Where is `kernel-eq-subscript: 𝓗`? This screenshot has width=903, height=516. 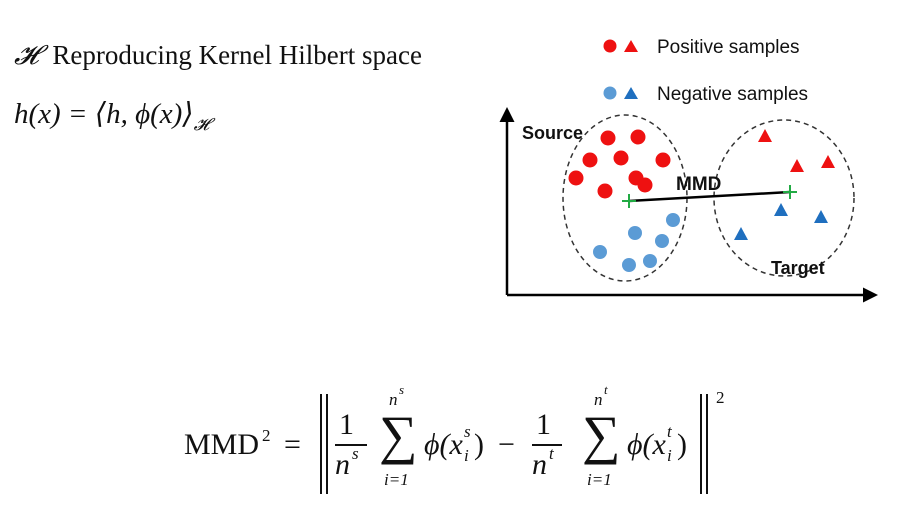
kernel-eq-subscript: 𝓗 is located at coordinates (201, 124).